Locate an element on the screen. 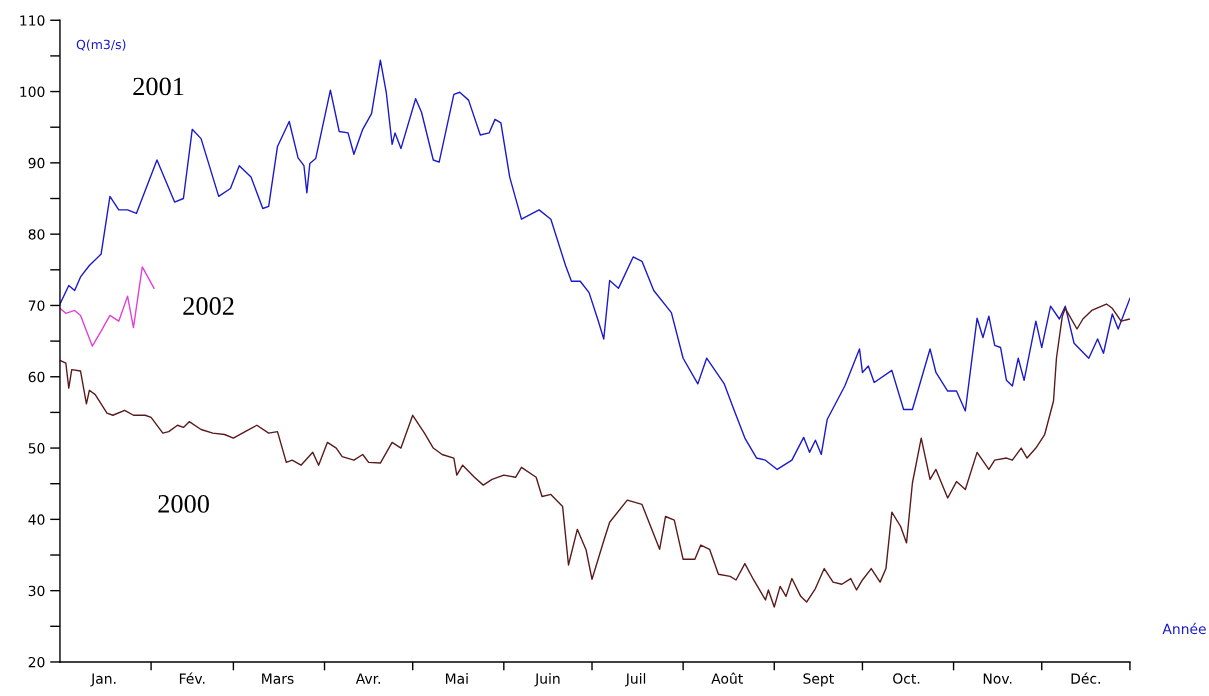 The width and height of the screenshot is (1209, 696). x-tick-label: Jan. is located at coordinates (103, 680).